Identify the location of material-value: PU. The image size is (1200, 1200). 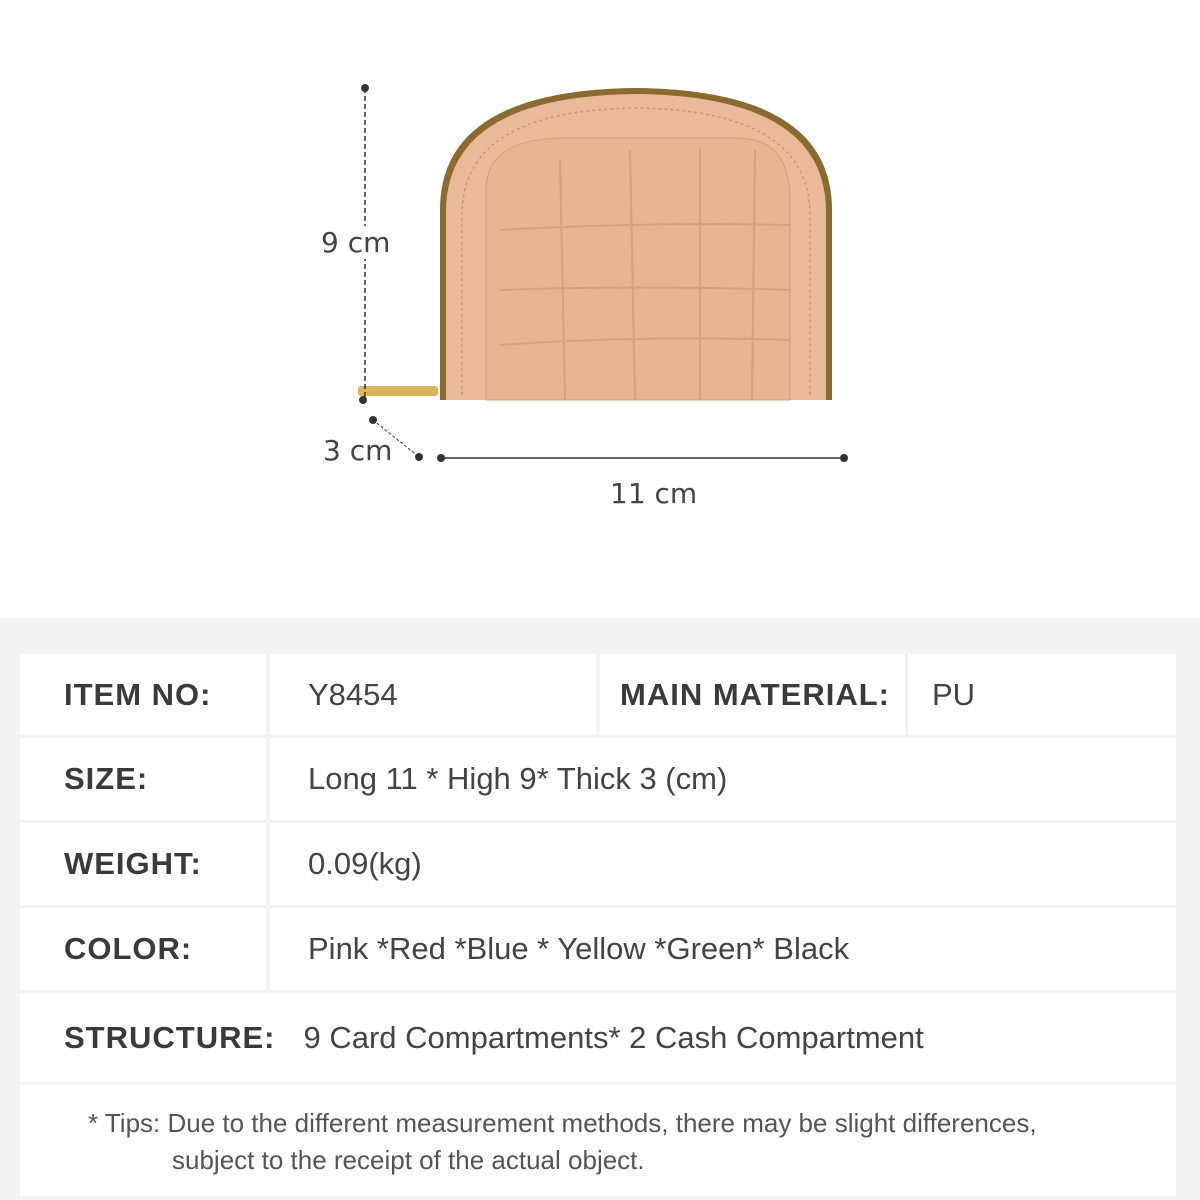
(1042, 694).